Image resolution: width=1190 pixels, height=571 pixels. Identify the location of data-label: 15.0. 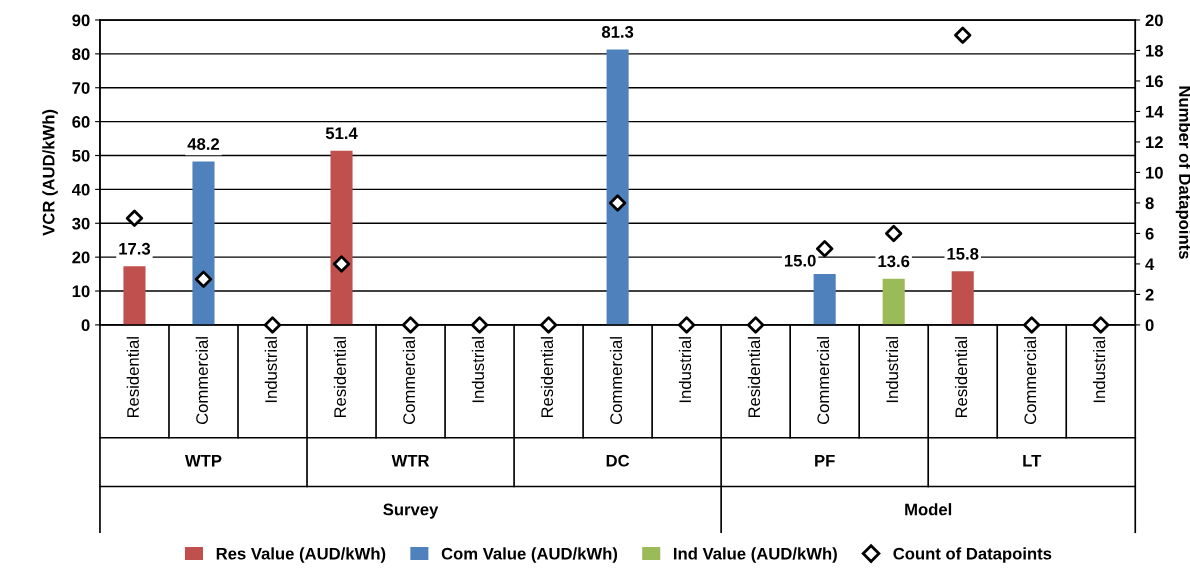
(800, 260).